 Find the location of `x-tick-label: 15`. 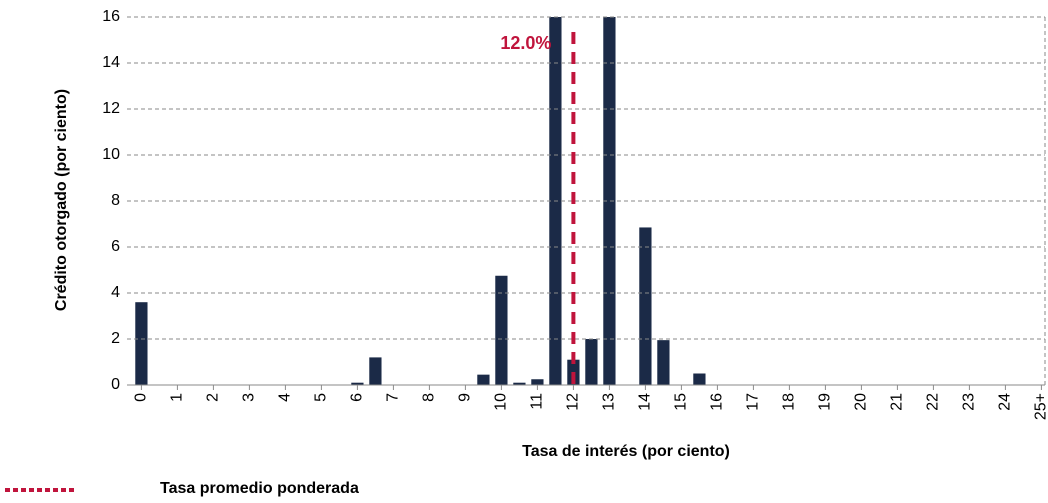

x-tick-label: 15 is located at coordinates (681, 402).